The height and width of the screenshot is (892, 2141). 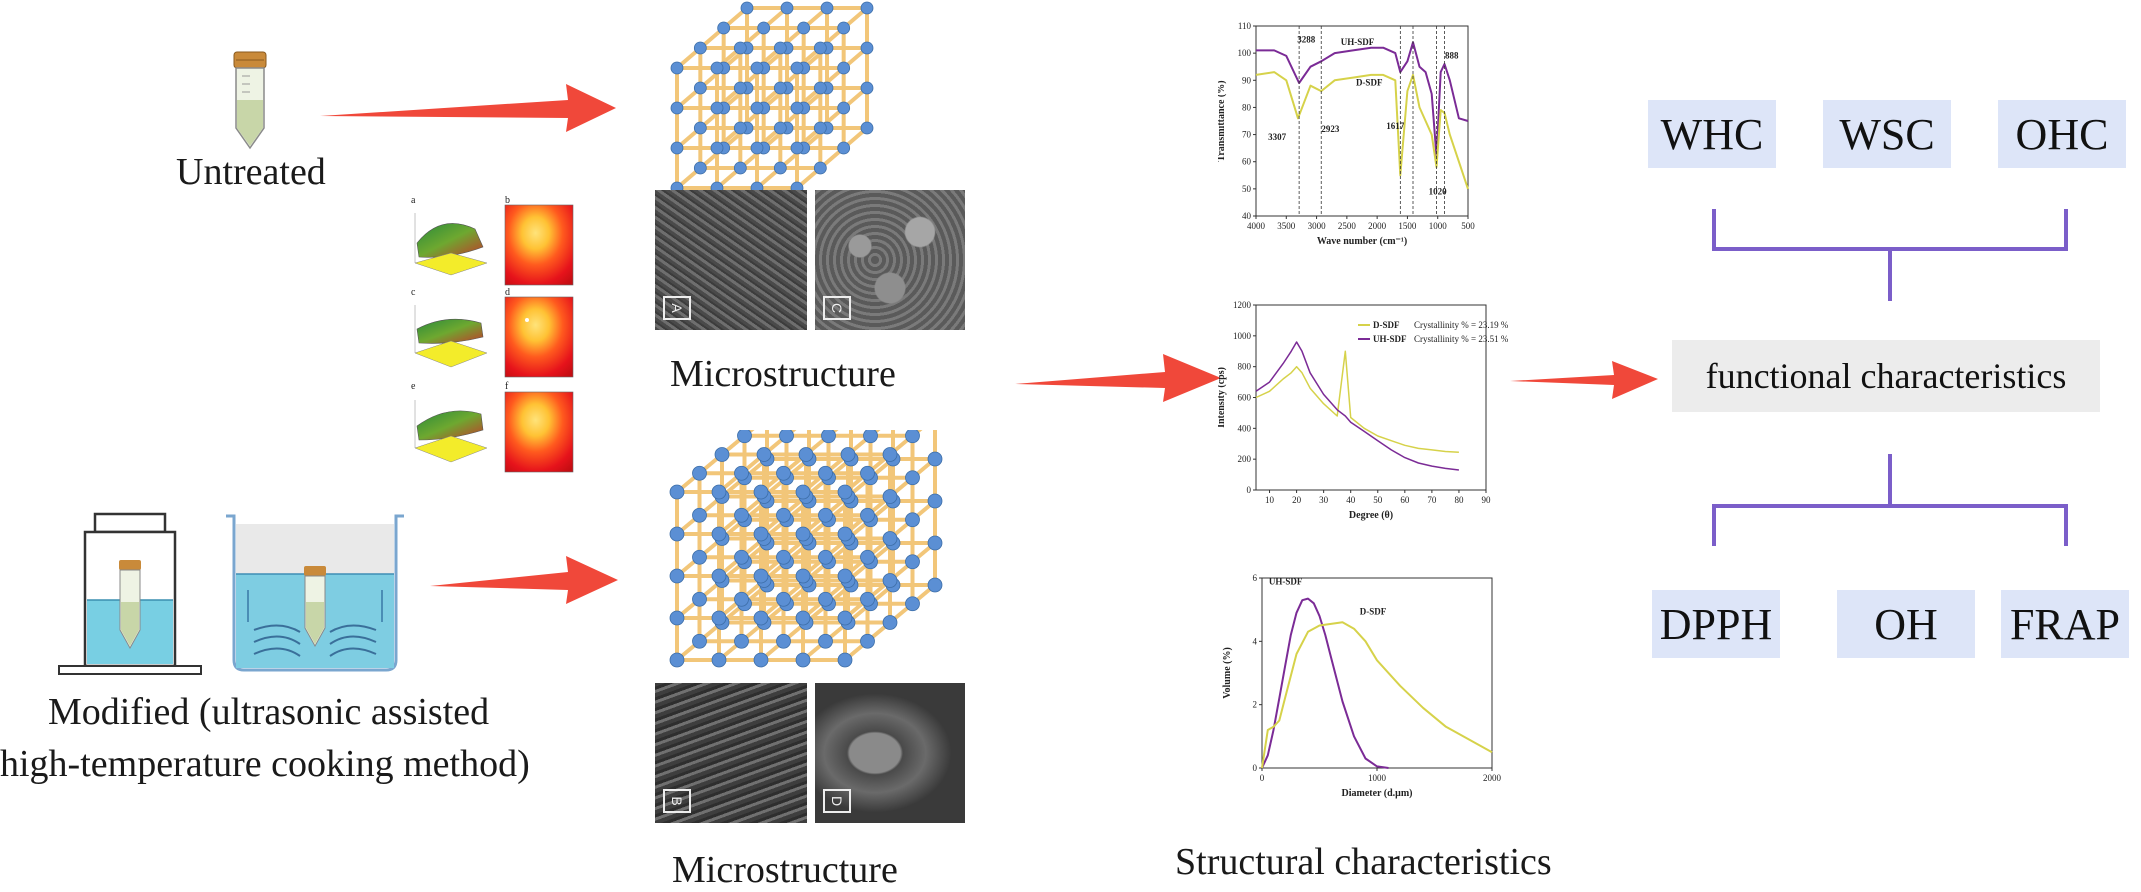 What do you see at coordinates (1461, 339) in the screenshot?
I see `legend-crystallinity: Crystallinity % = 23.51 %` at bounding box center [1461, 339].